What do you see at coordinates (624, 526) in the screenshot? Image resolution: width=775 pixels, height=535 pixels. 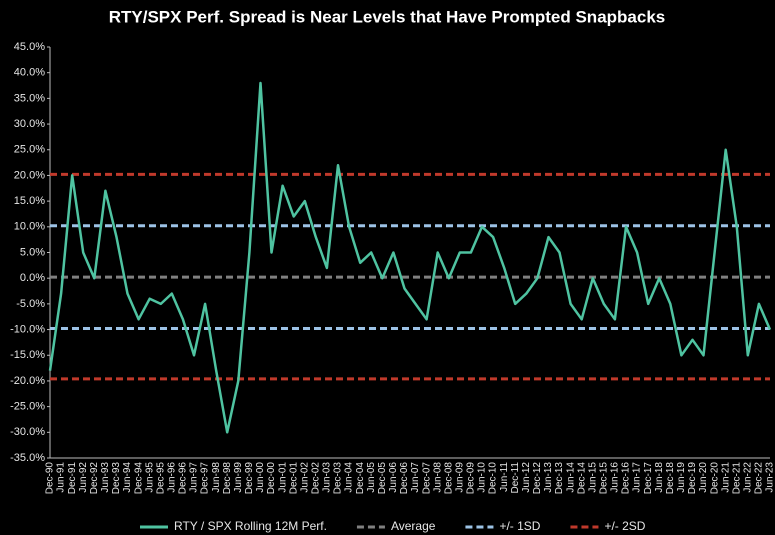 I see `legend-label: +/- 2SD` at bounding box center [624, 526].